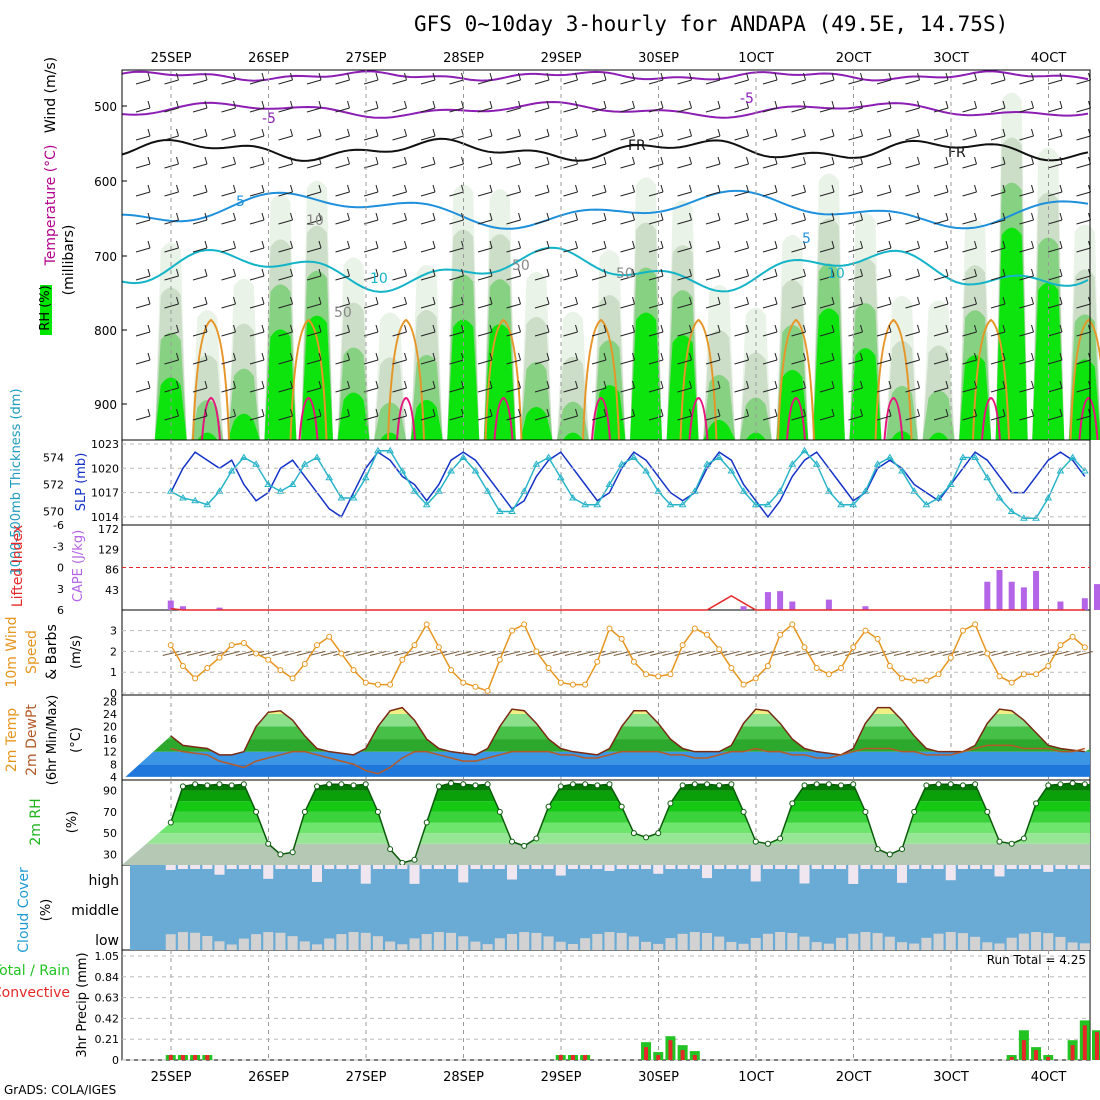  Describe the element at coordinates (110, 812) in the screenshot. I see `rh-tick-label: 70` at that location.